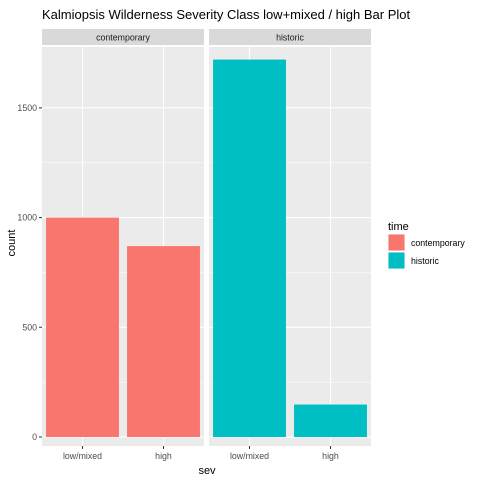 This screenshot has width=480, height=480. I want to click on strip-label-contemporary: contemporary, so click(123, 38).